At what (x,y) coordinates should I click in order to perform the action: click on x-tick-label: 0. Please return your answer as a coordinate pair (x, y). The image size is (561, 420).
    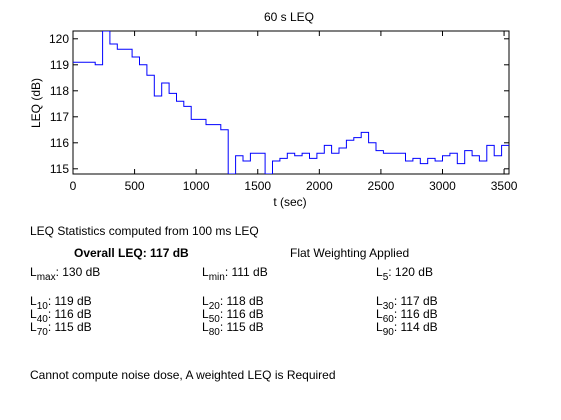
    Looking at the image, I should click on (73, 186).